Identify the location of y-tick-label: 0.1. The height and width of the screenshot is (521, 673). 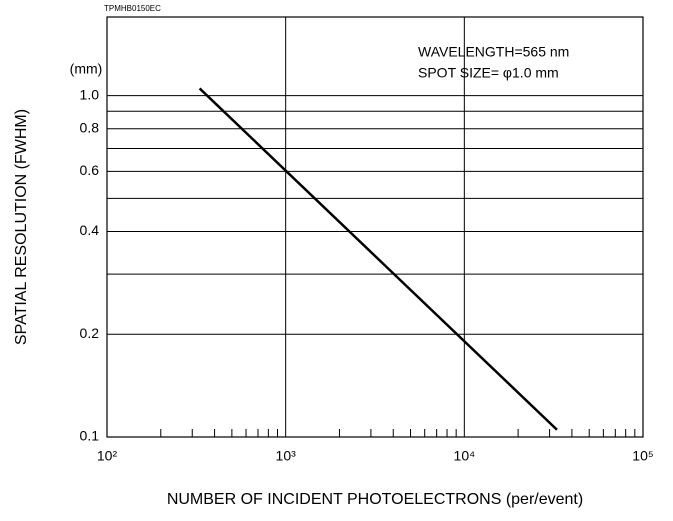
(90, 436).